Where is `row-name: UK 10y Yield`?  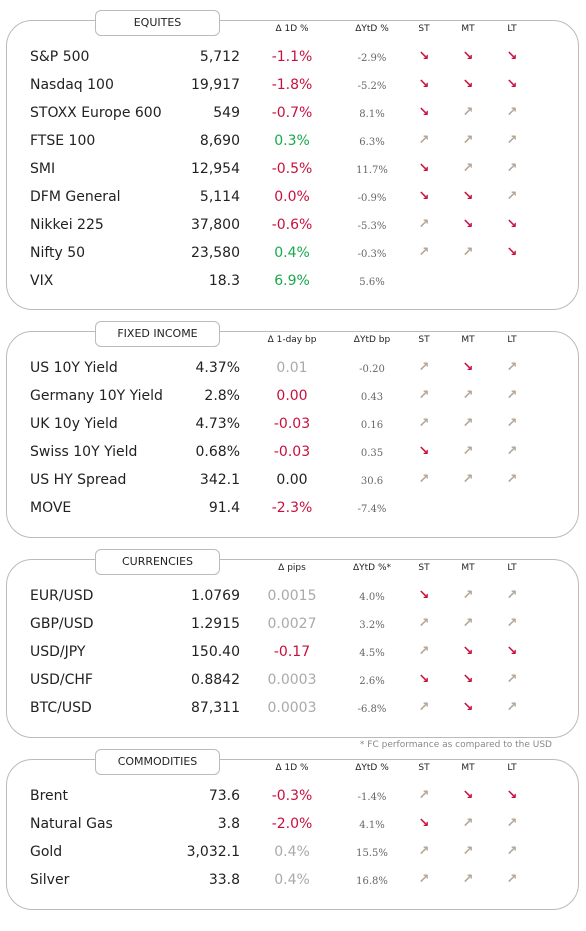
row-name: UK 10y Yield is located at coordinates (74, 424).